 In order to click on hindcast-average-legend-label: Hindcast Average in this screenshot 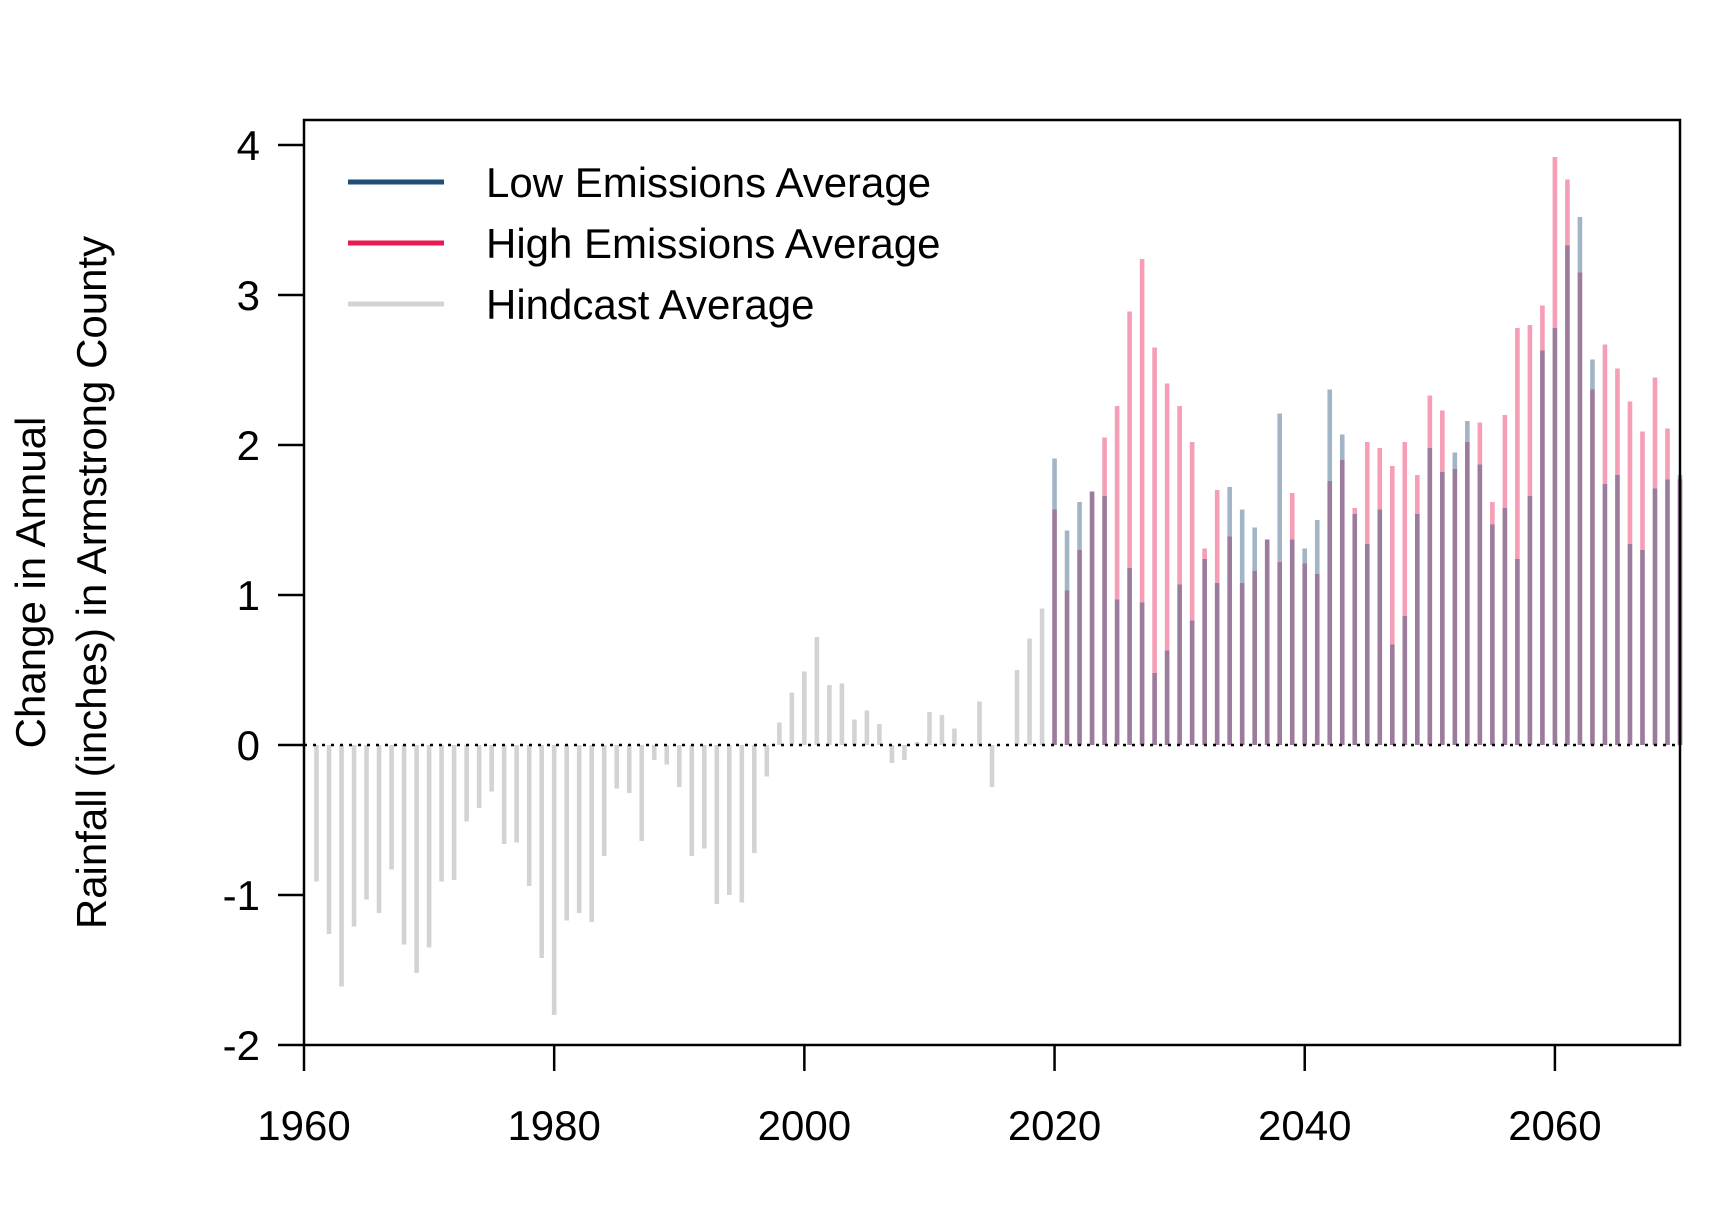, I will do `click(650, 304)`.